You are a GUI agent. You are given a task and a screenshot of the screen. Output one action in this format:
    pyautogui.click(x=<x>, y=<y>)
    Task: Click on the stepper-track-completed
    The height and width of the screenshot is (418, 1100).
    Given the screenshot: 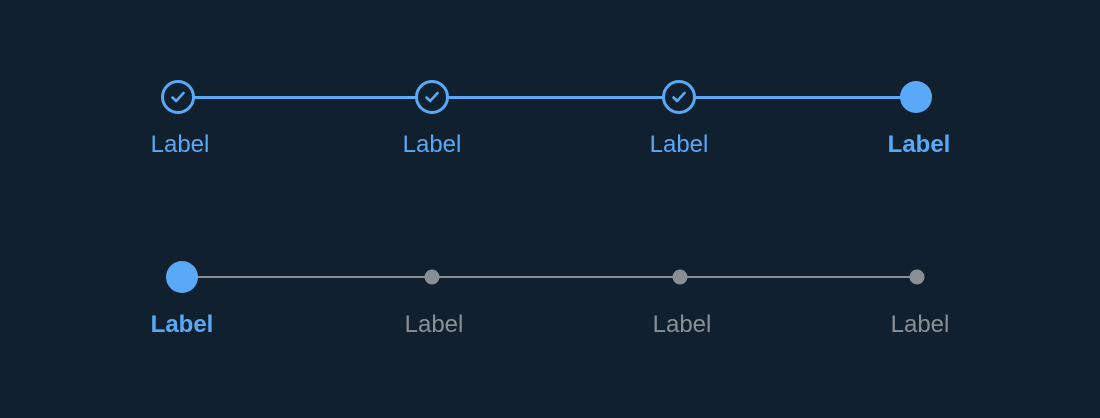 What is the action you would take?
    pyautogui.click(x=547, y=97)
    